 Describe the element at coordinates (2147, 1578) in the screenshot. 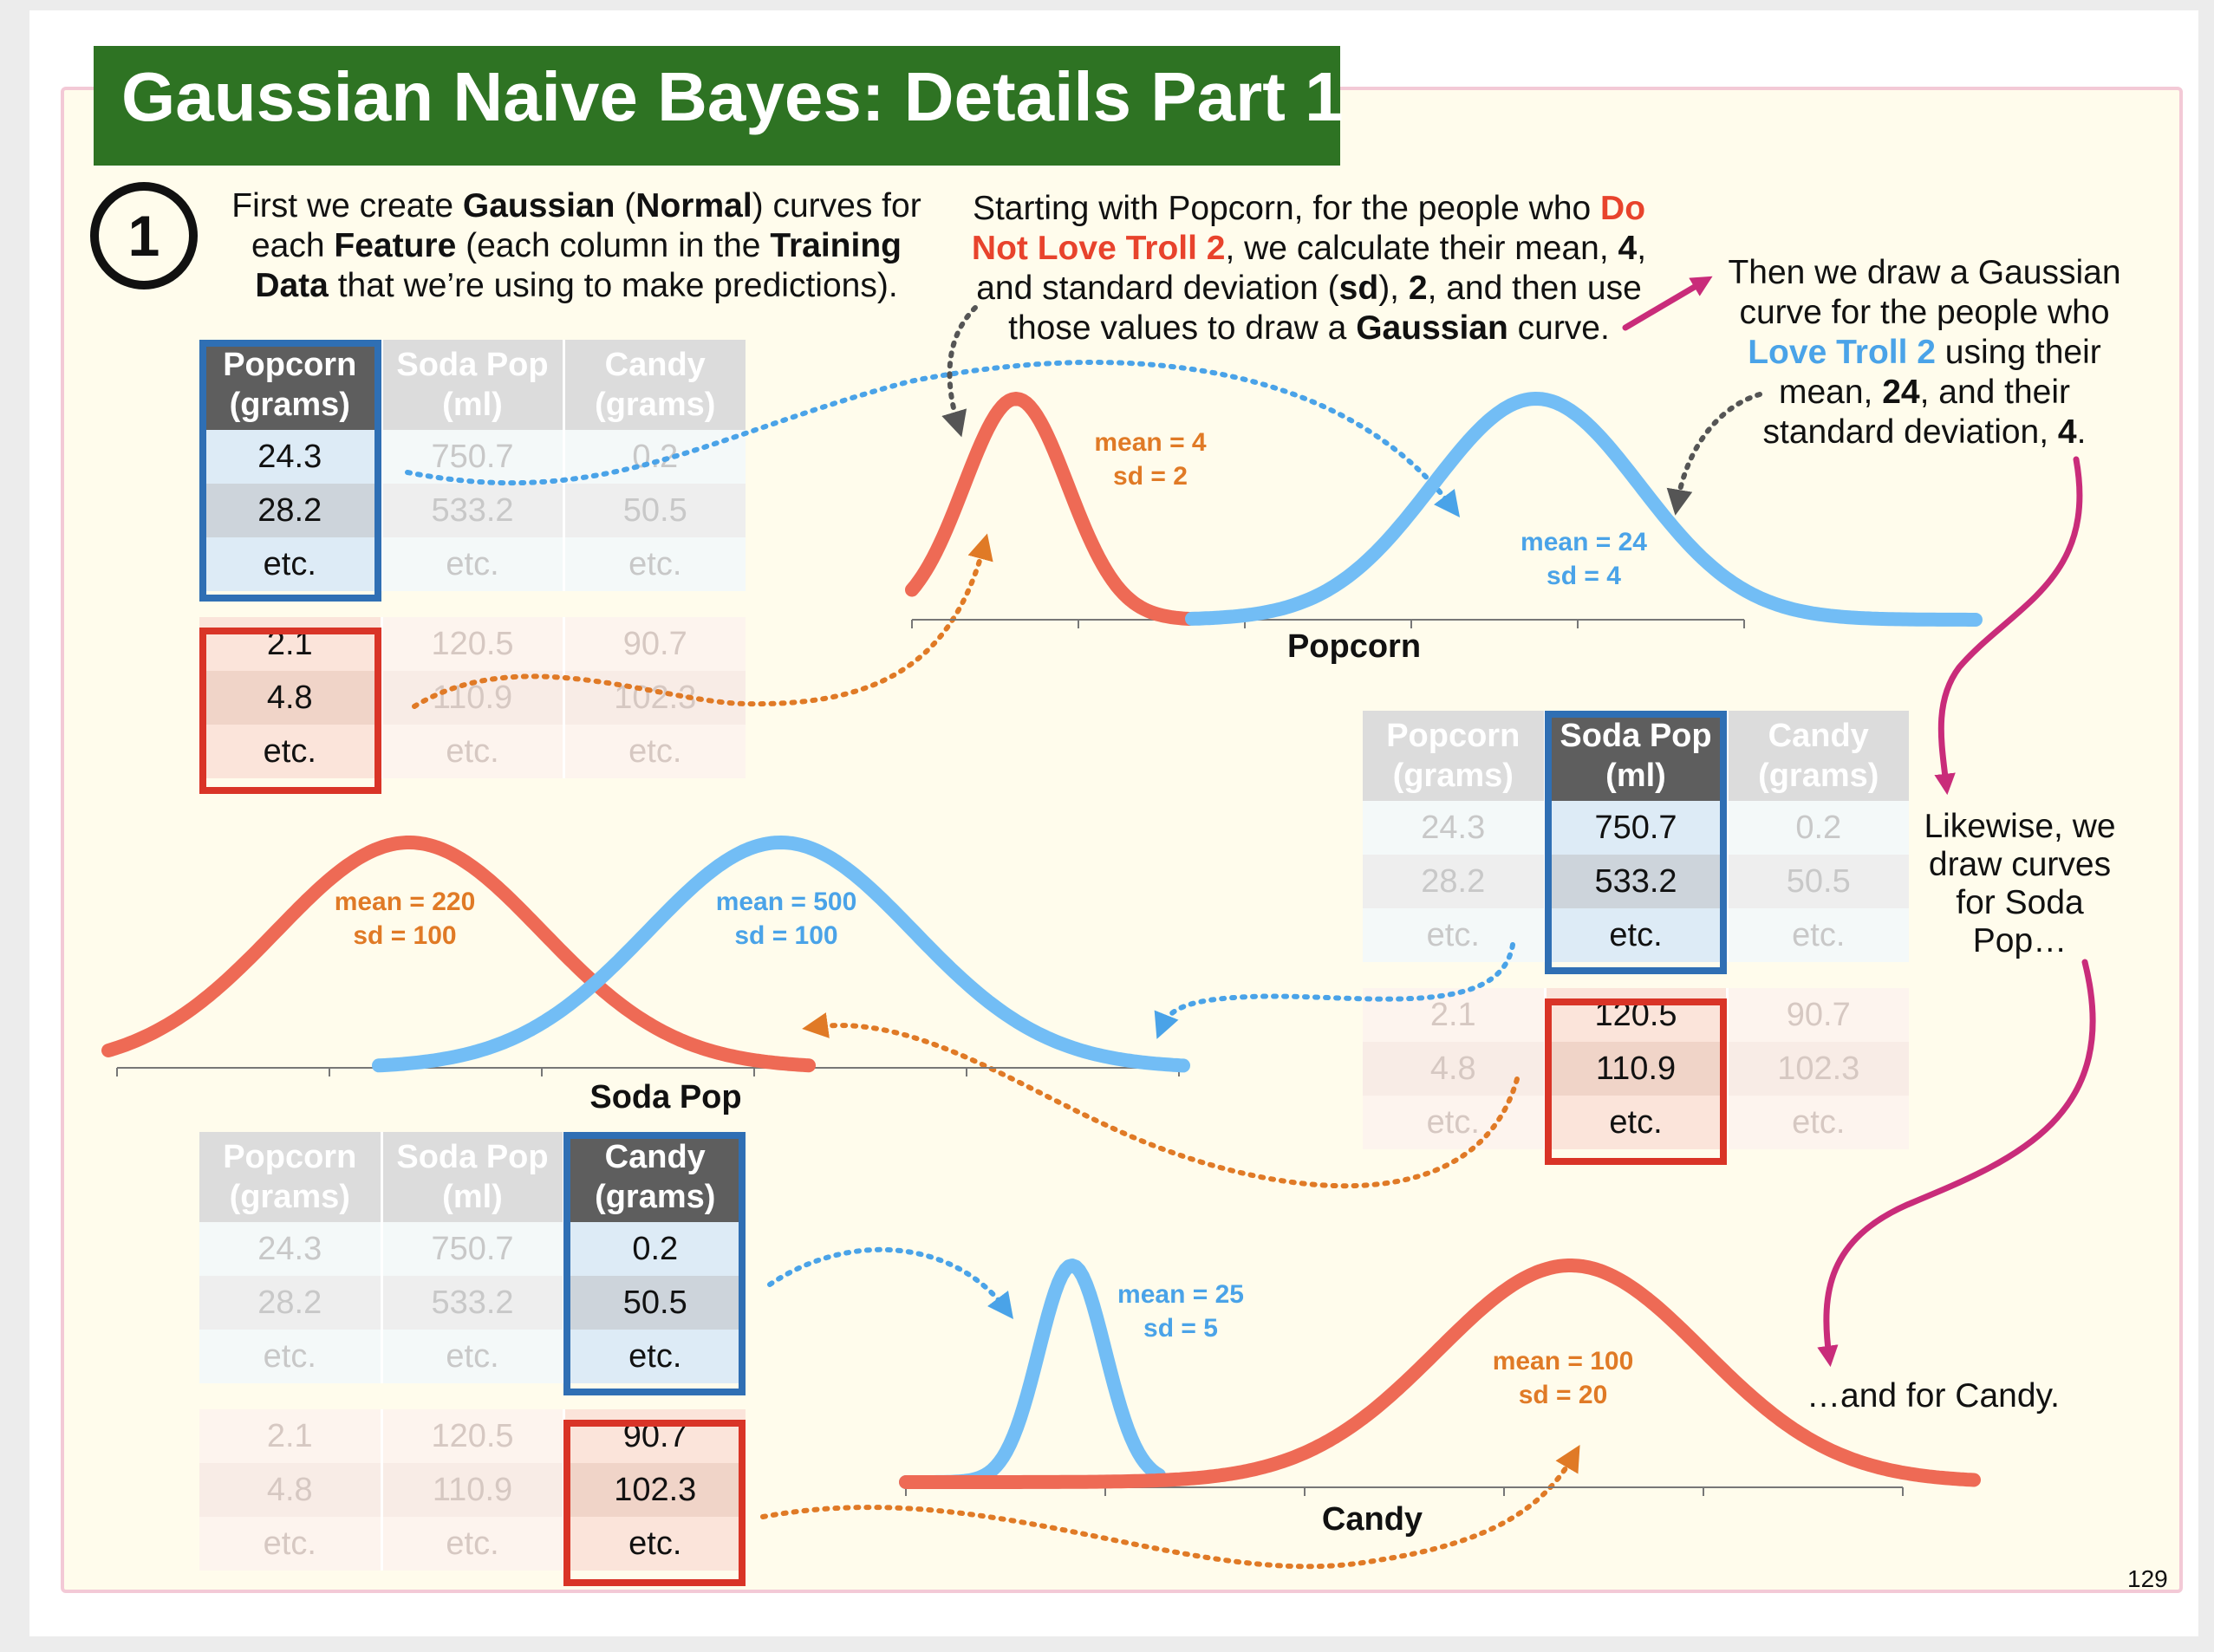

I see `page-number: 129` at that location.